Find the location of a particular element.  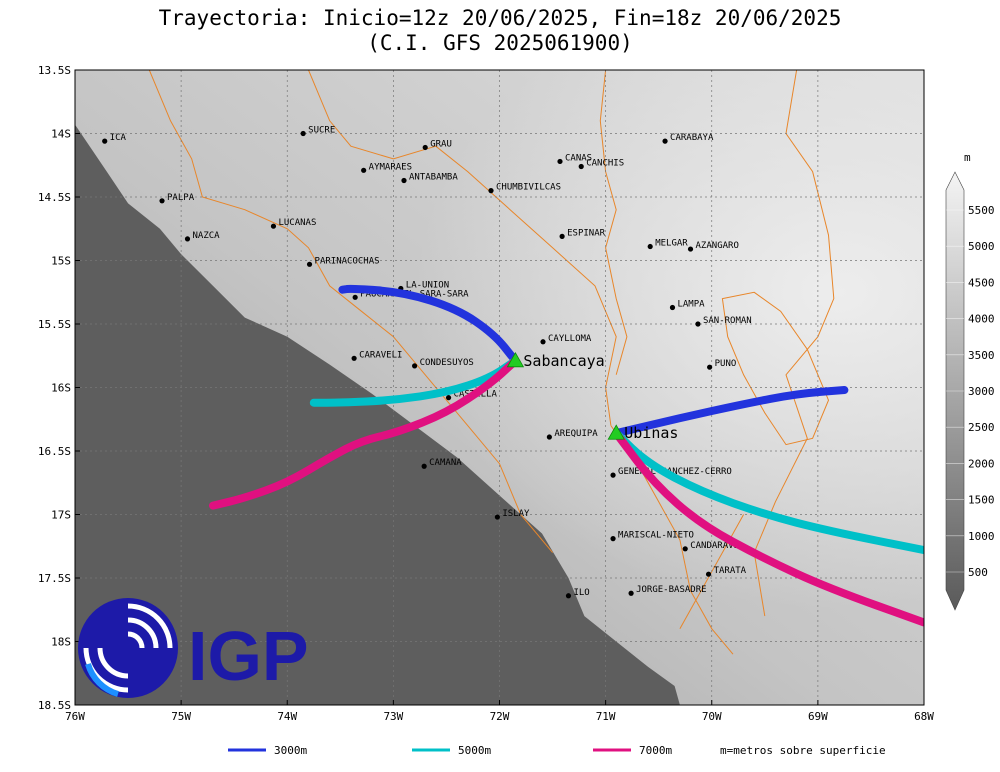

legend-label: 3000m is located at coordinates (290, 750).